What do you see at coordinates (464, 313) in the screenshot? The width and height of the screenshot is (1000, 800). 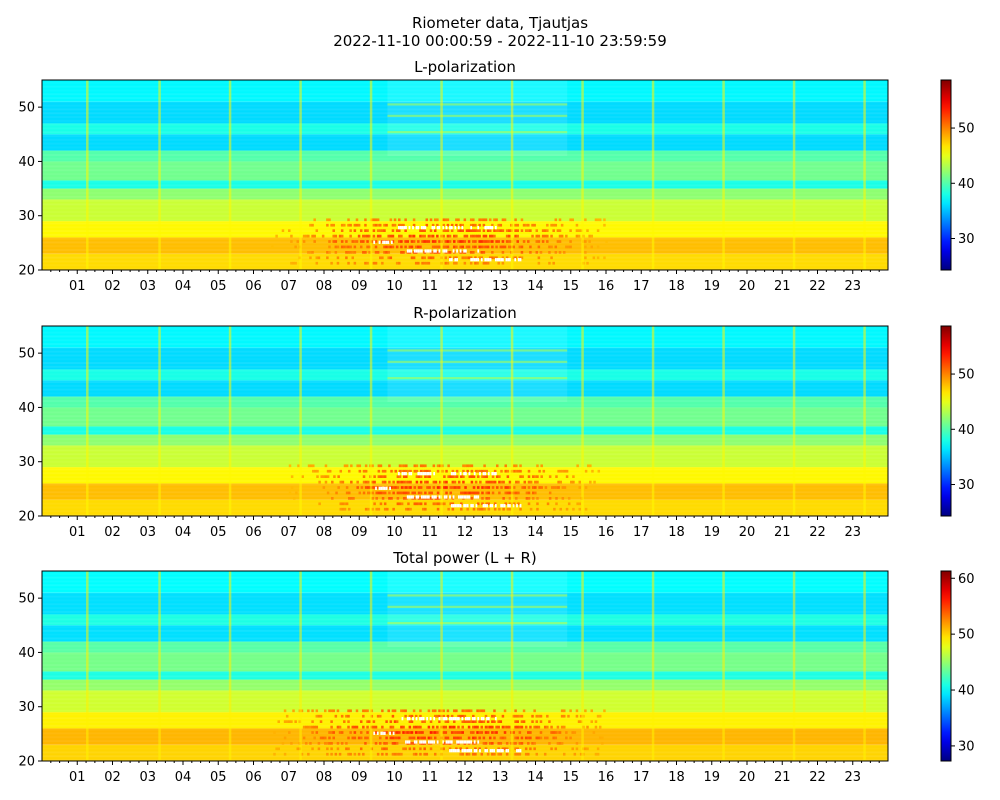 I see `panel-title-1: R-polarization` at bounding box center [464, 313].